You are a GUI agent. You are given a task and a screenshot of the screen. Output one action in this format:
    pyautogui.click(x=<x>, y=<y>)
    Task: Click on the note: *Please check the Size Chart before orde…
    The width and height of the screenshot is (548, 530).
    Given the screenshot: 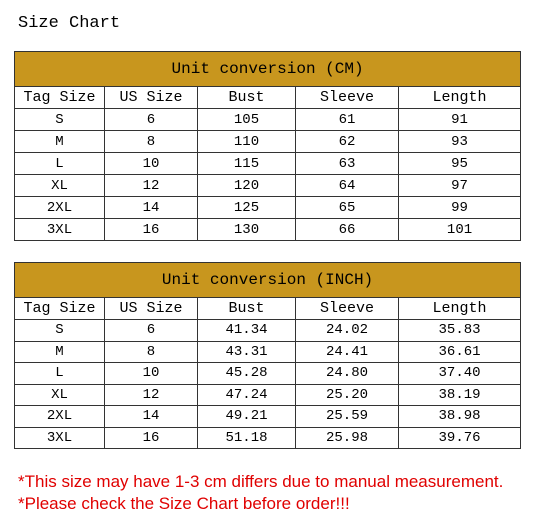 What is the action you would take?
    pyautogui.click(x=184, y=503)
    